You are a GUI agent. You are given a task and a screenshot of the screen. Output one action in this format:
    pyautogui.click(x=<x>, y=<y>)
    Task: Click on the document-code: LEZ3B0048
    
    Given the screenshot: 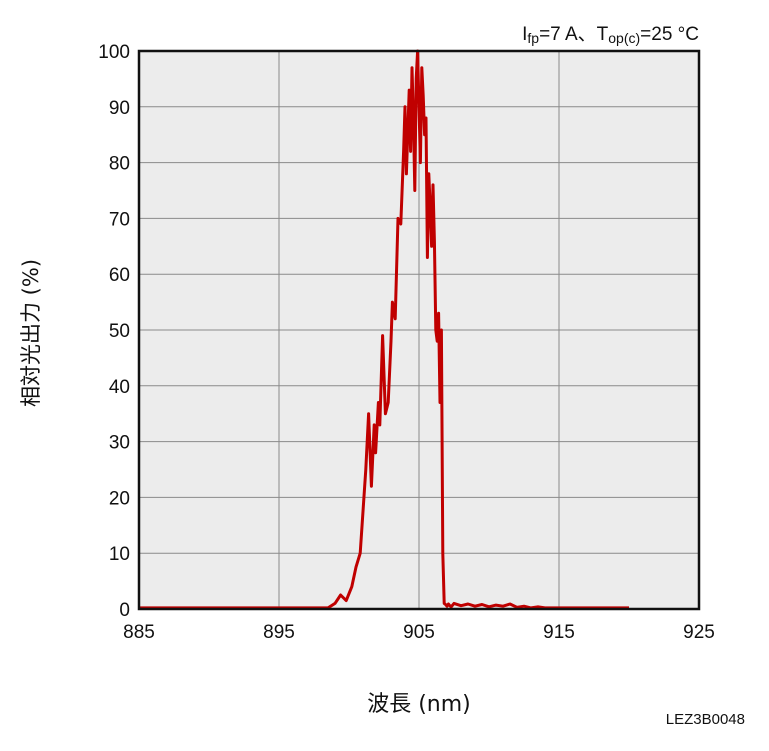 What is the action you would take?
    pyautogui.click(x=705, y=719)
    